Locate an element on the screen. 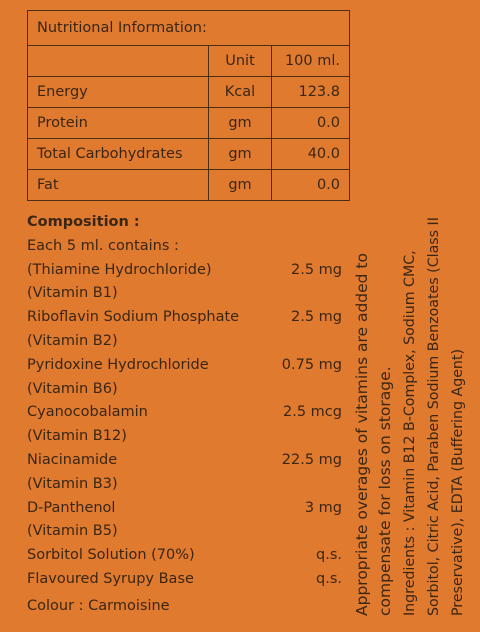 The image size is (480, 632). header-cell is located at coordinates (118, 61).